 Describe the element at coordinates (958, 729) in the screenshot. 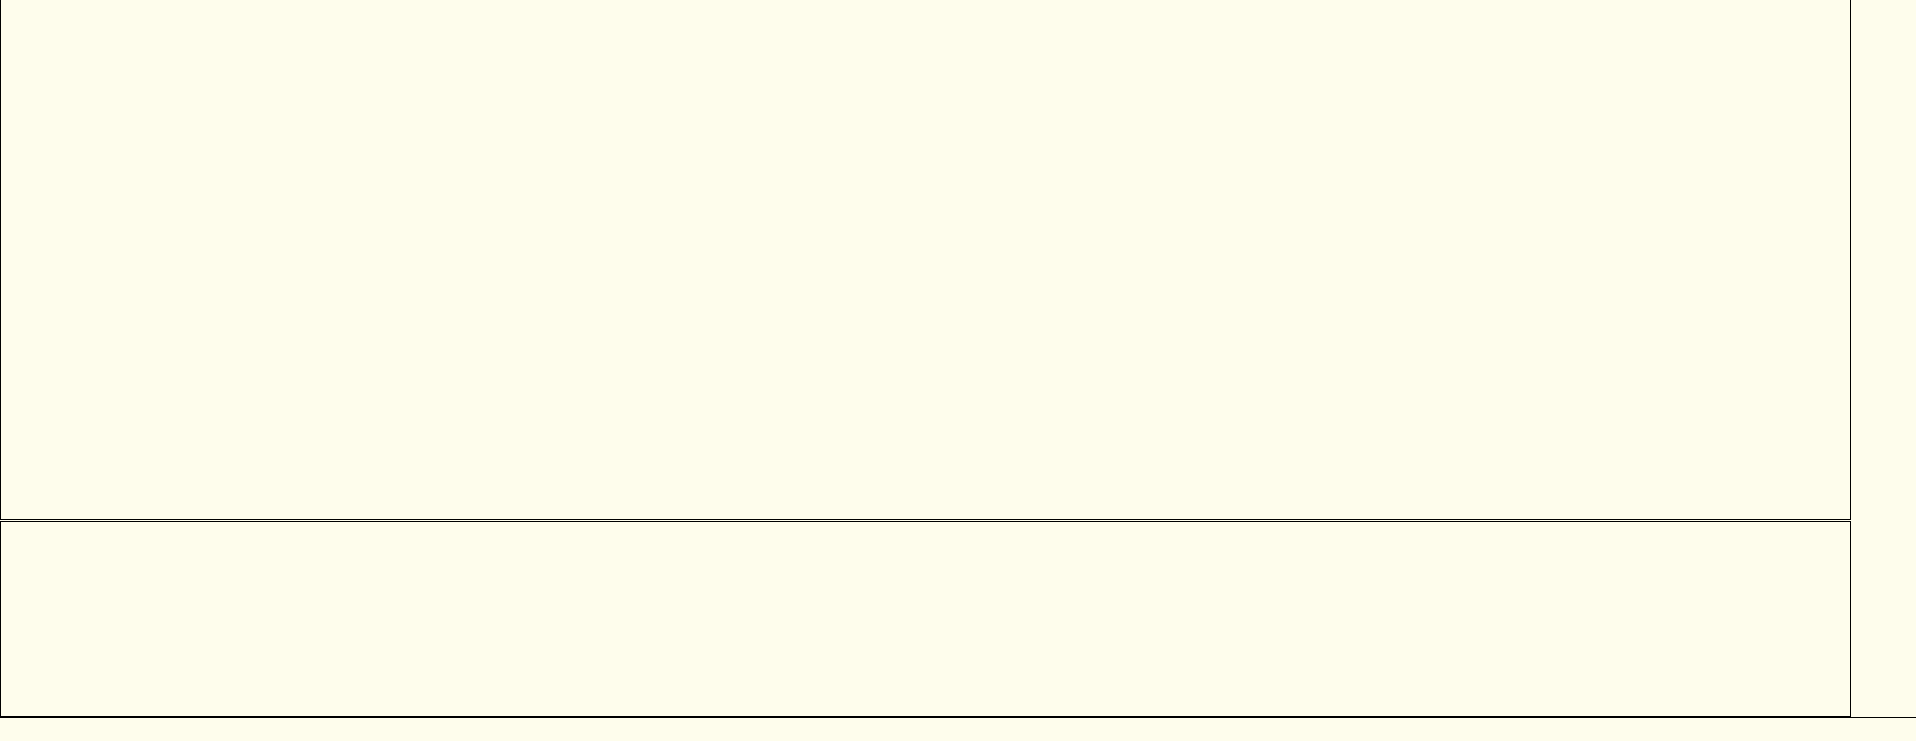

I see `time-axis` at that location.